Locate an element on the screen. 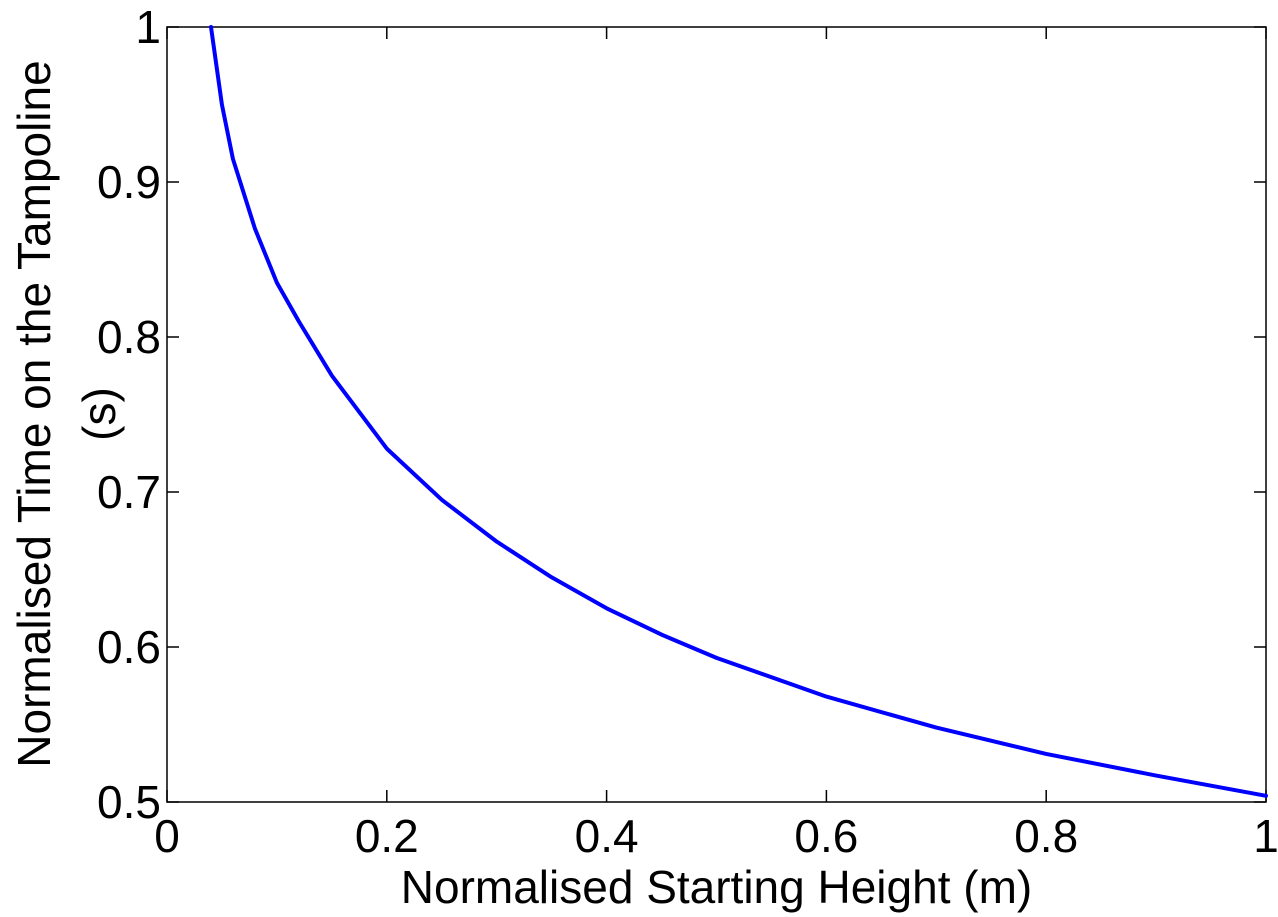 This screenshot has width=1278, height=917. x-tick-labels: 0 0.2 0.4 0.6 0.8 1 is located at coordinates (716, 836).